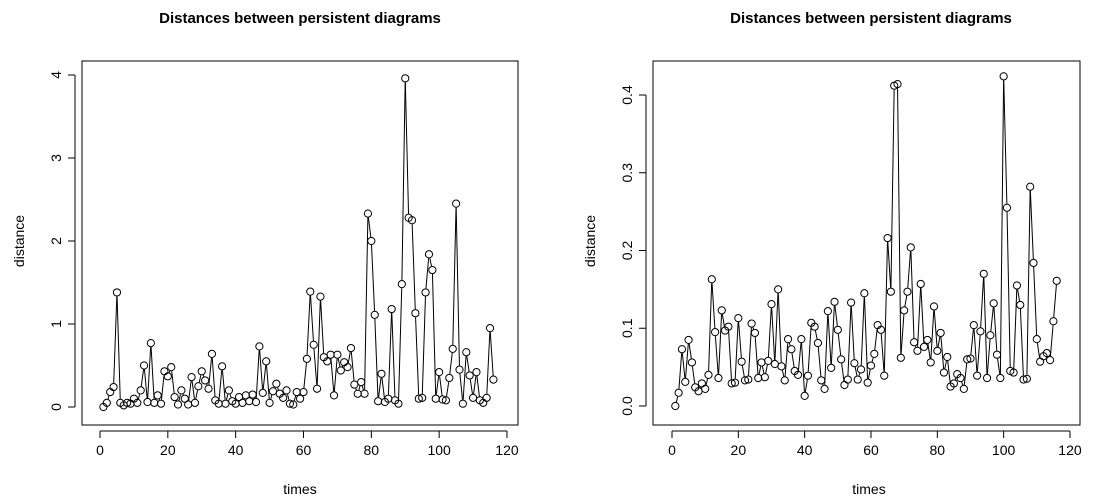 The image size is (1096, 501). Describe the element at coordinates (19, 241) in the screenshot. I see `y-axis-label: distance` at that location.